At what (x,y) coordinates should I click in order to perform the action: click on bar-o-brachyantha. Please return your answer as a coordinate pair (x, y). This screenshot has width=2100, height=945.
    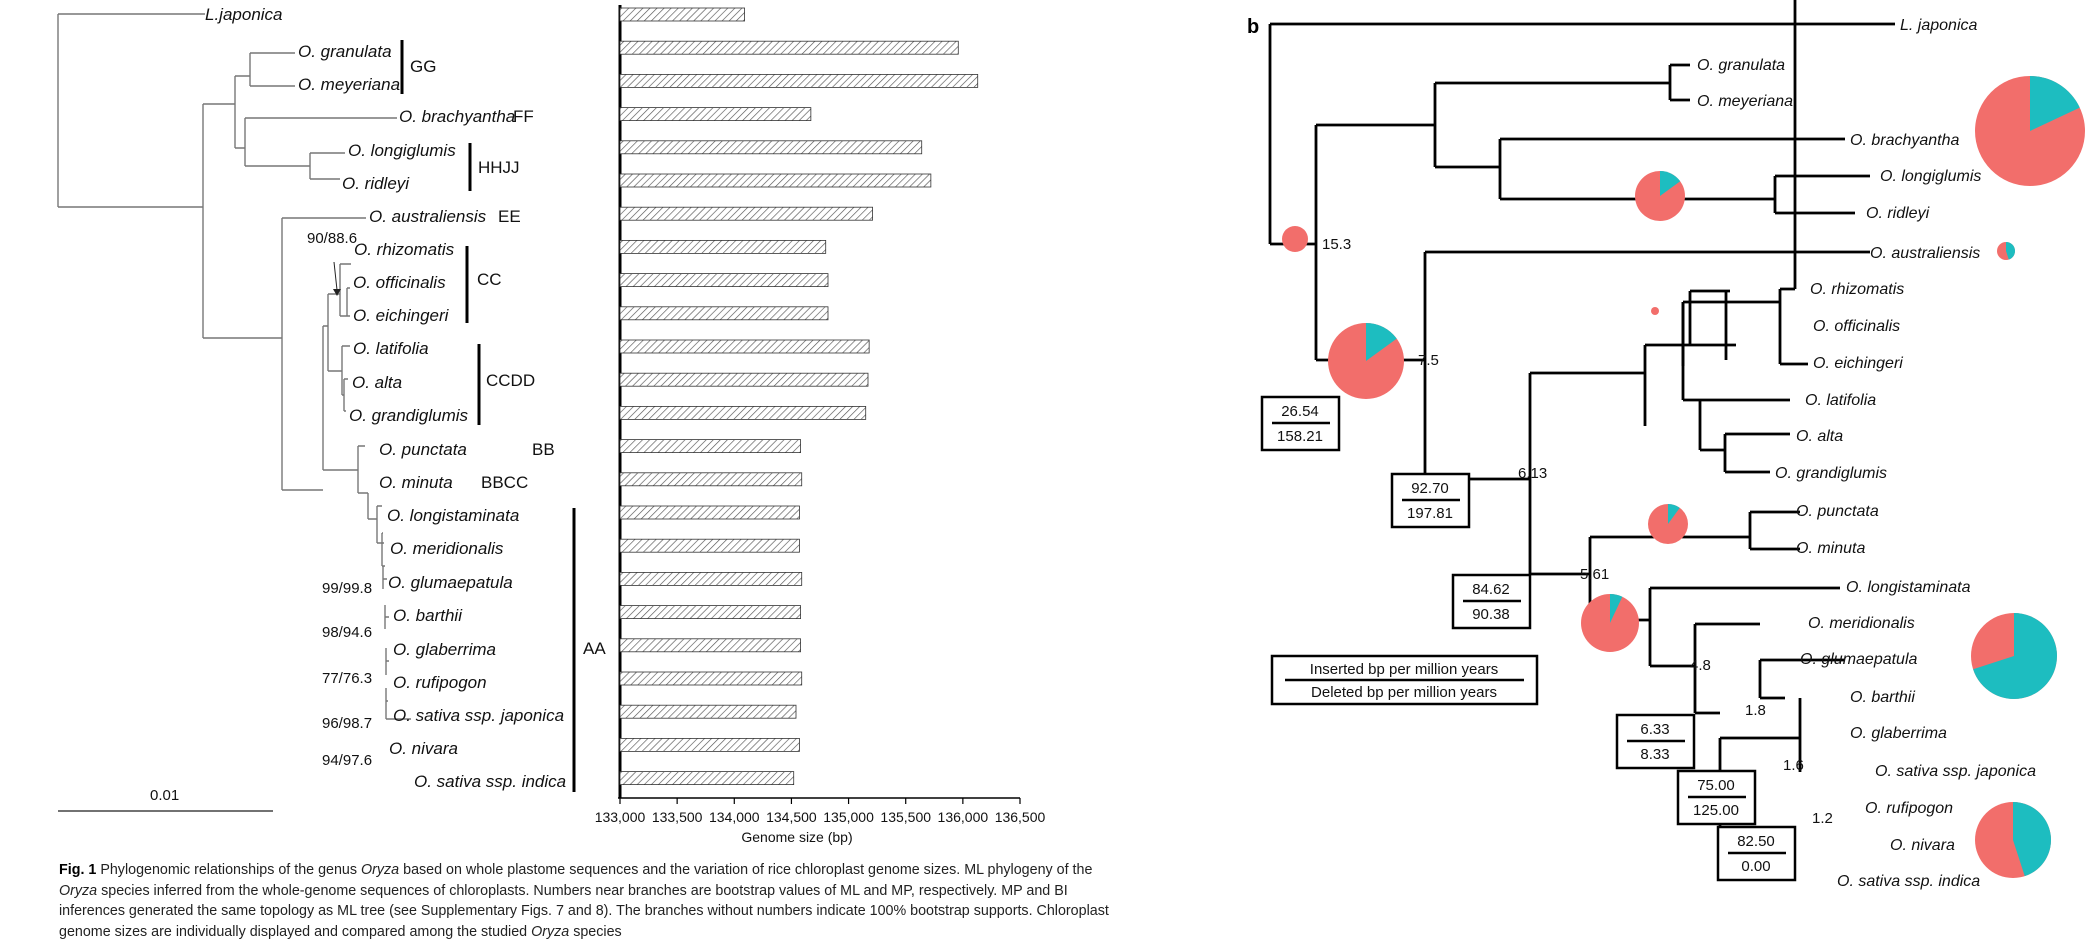
    Looking at the image, I should click on (715, 114).